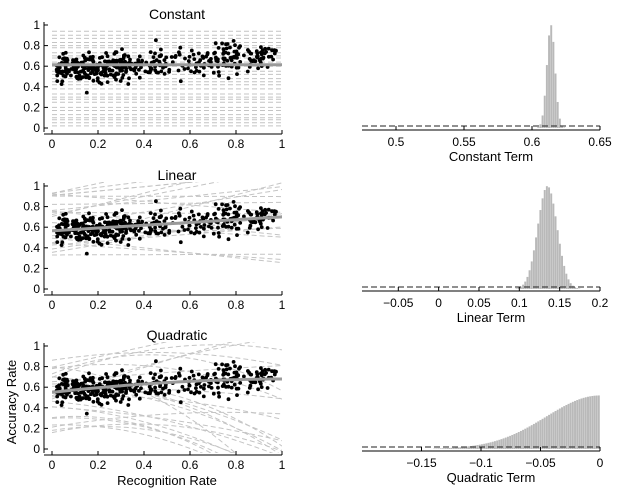 Image resolution: width=617 pixels, height=490 pixels. Describe the element at coordinates (236, 305) in the screenshot. I see `x-tick-label: 0.8` at that location.